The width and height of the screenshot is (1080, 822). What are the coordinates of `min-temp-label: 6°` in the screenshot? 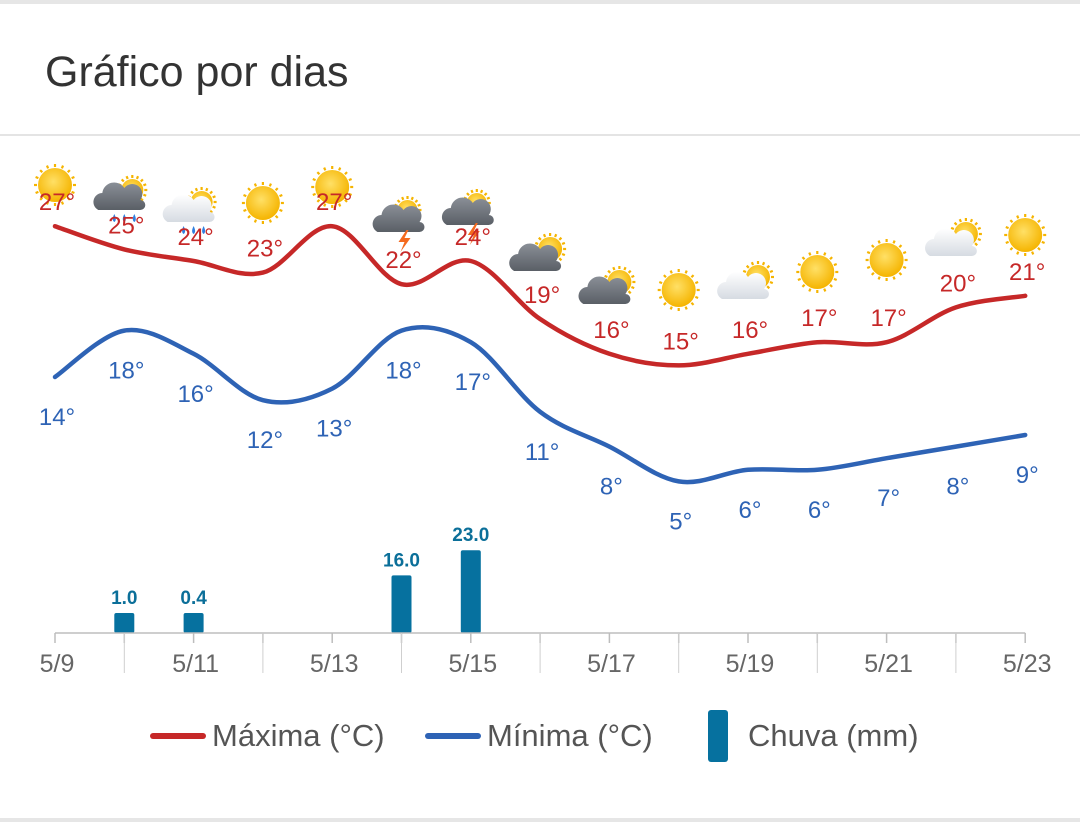 It's located at (819, 510).